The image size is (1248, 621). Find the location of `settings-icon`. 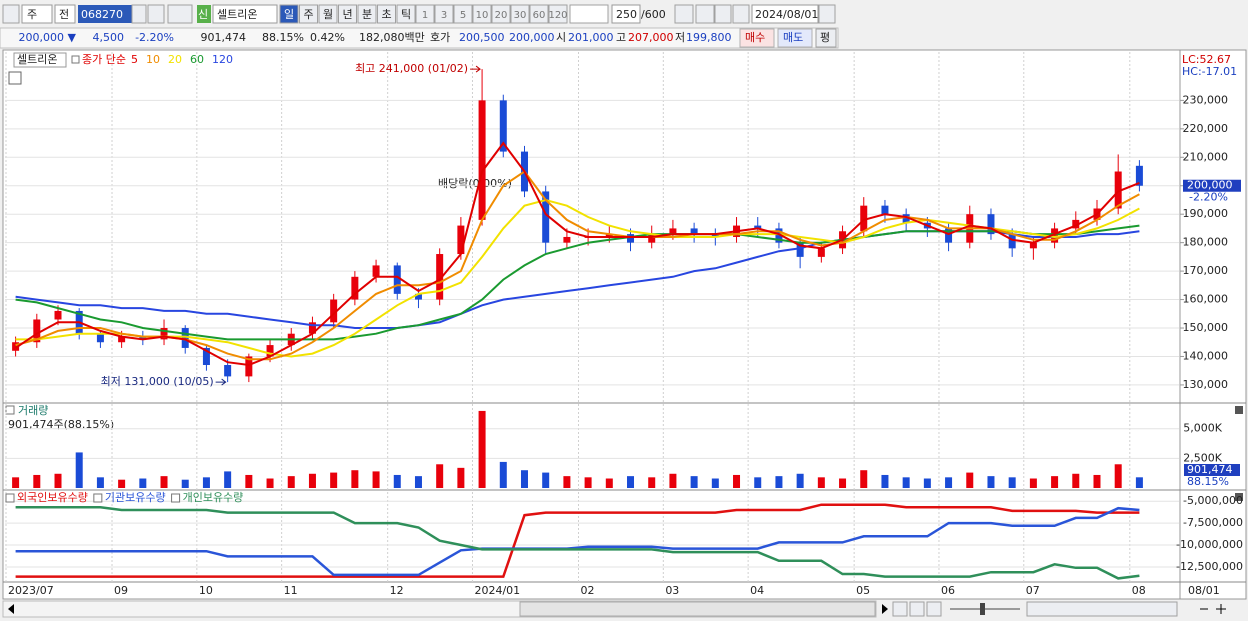

settings-icon is located at coordinates (741, 14).